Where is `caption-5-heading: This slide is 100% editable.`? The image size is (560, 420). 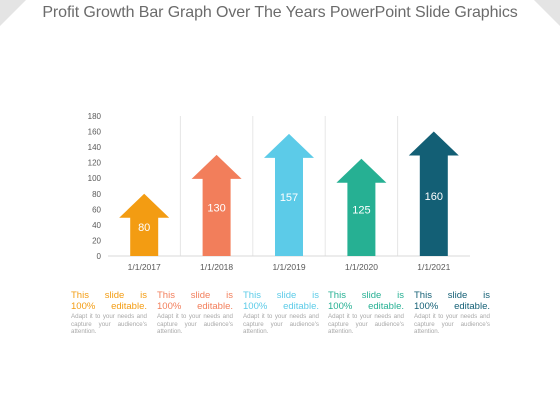 caption-5-heading: This slide is 100% editable. is located at coordinates (452, 301).